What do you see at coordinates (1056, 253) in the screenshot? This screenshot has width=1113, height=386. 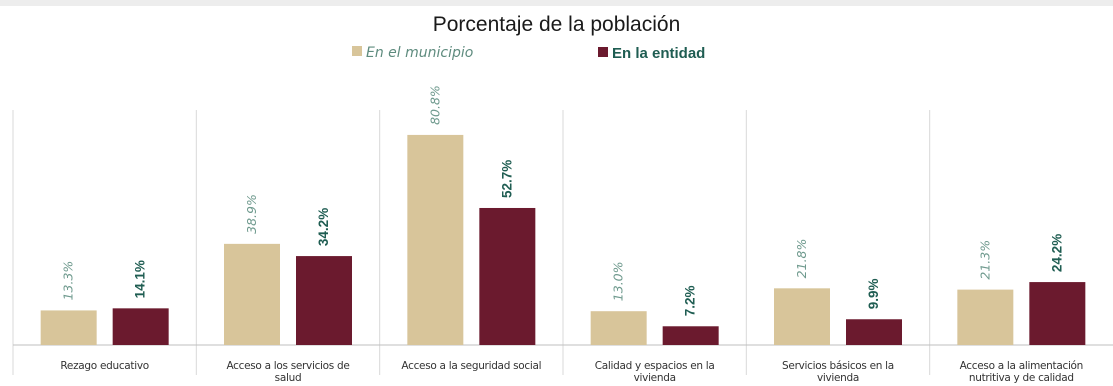 I see `data-label-entidad: 24.2%` at bounding box center [1056, 253].